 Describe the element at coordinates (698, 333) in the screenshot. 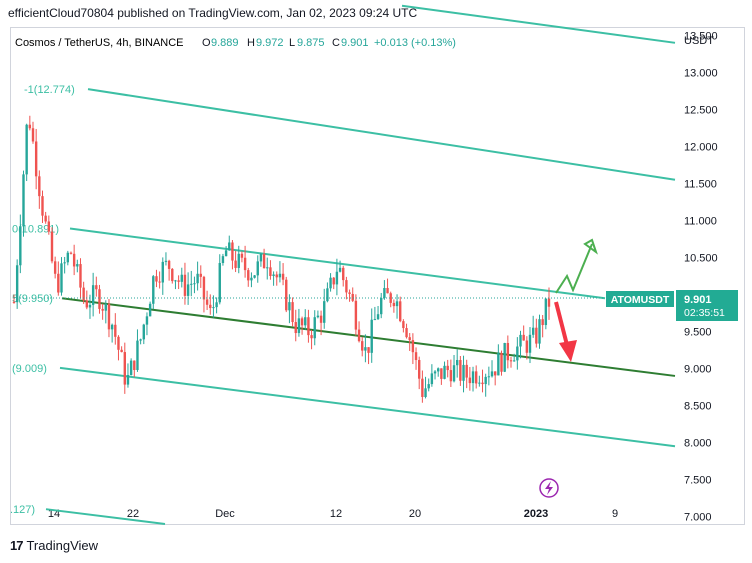

I see `y-tick-label: 9.500` at that location.